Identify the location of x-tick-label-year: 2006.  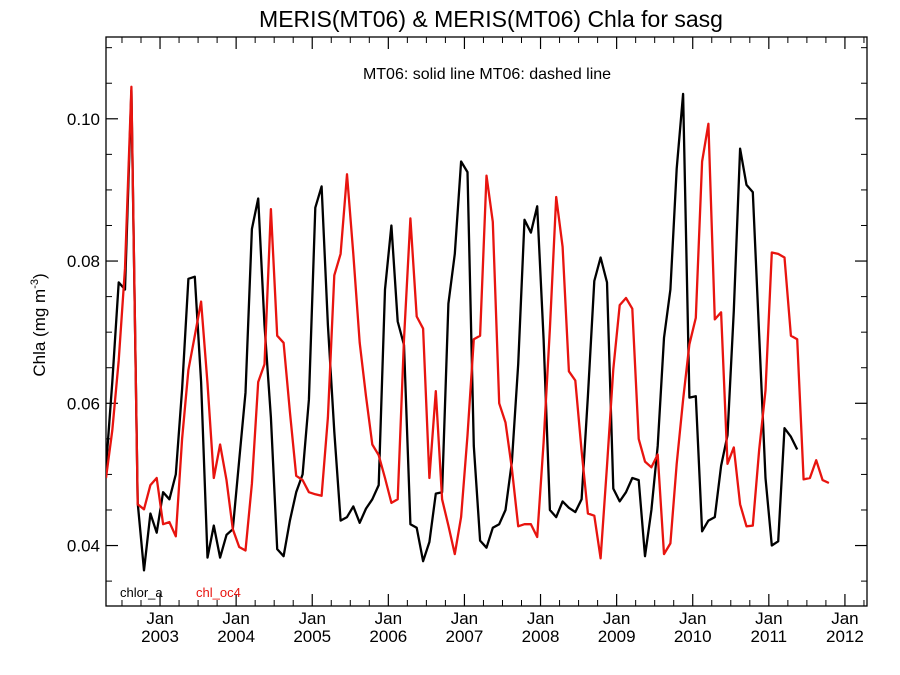
(388, 636).